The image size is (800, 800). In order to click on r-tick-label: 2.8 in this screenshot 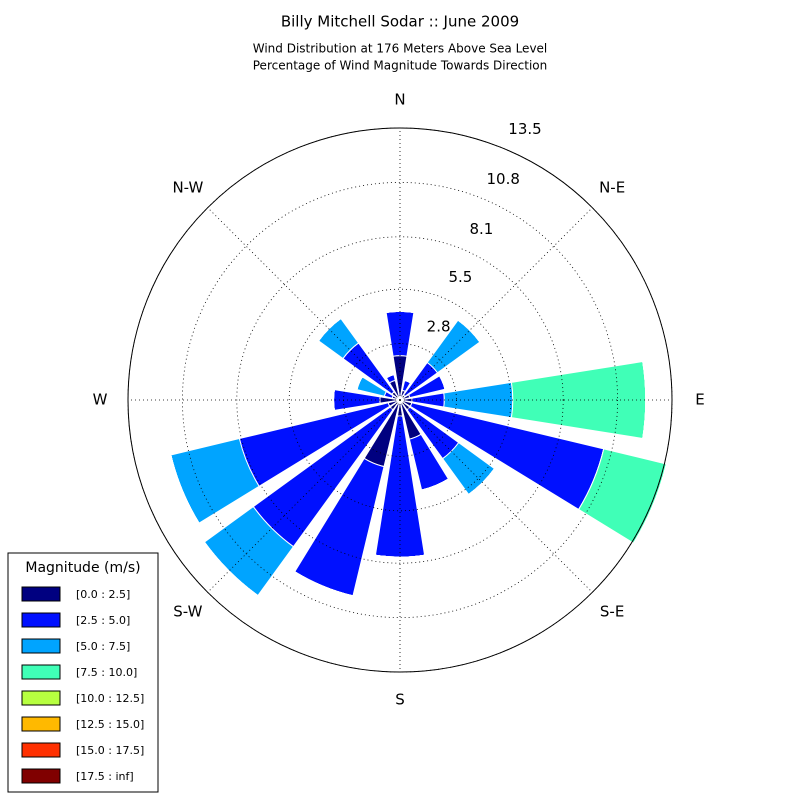, I will do `click(439, 327)`.